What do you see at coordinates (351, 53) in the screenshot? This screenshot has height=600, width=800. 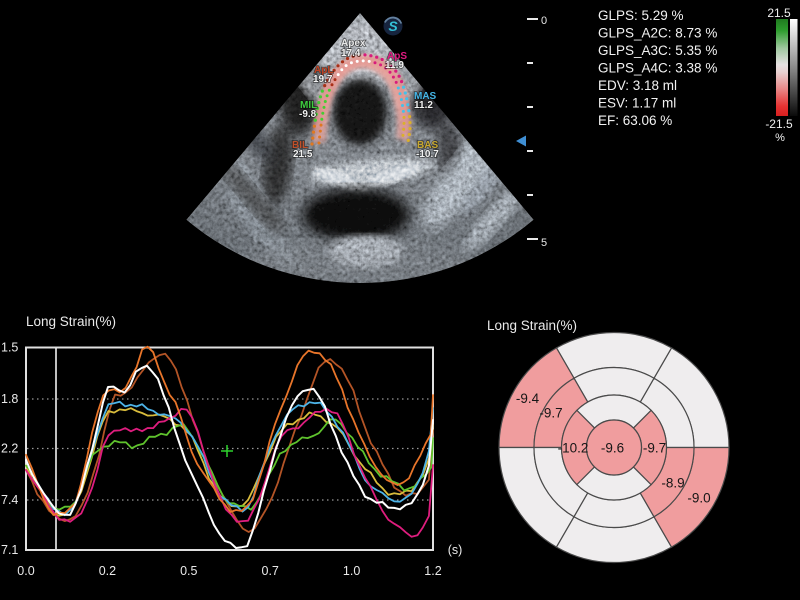 I see `svg-text: 17.4` at bounding box center [351, 53].